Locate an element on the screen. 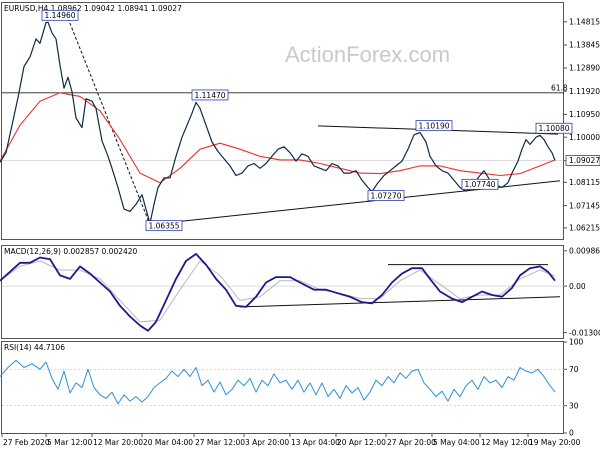 The image size is (600, 450). annotation-label: 1.07740 is located at coordinates (480, 184).